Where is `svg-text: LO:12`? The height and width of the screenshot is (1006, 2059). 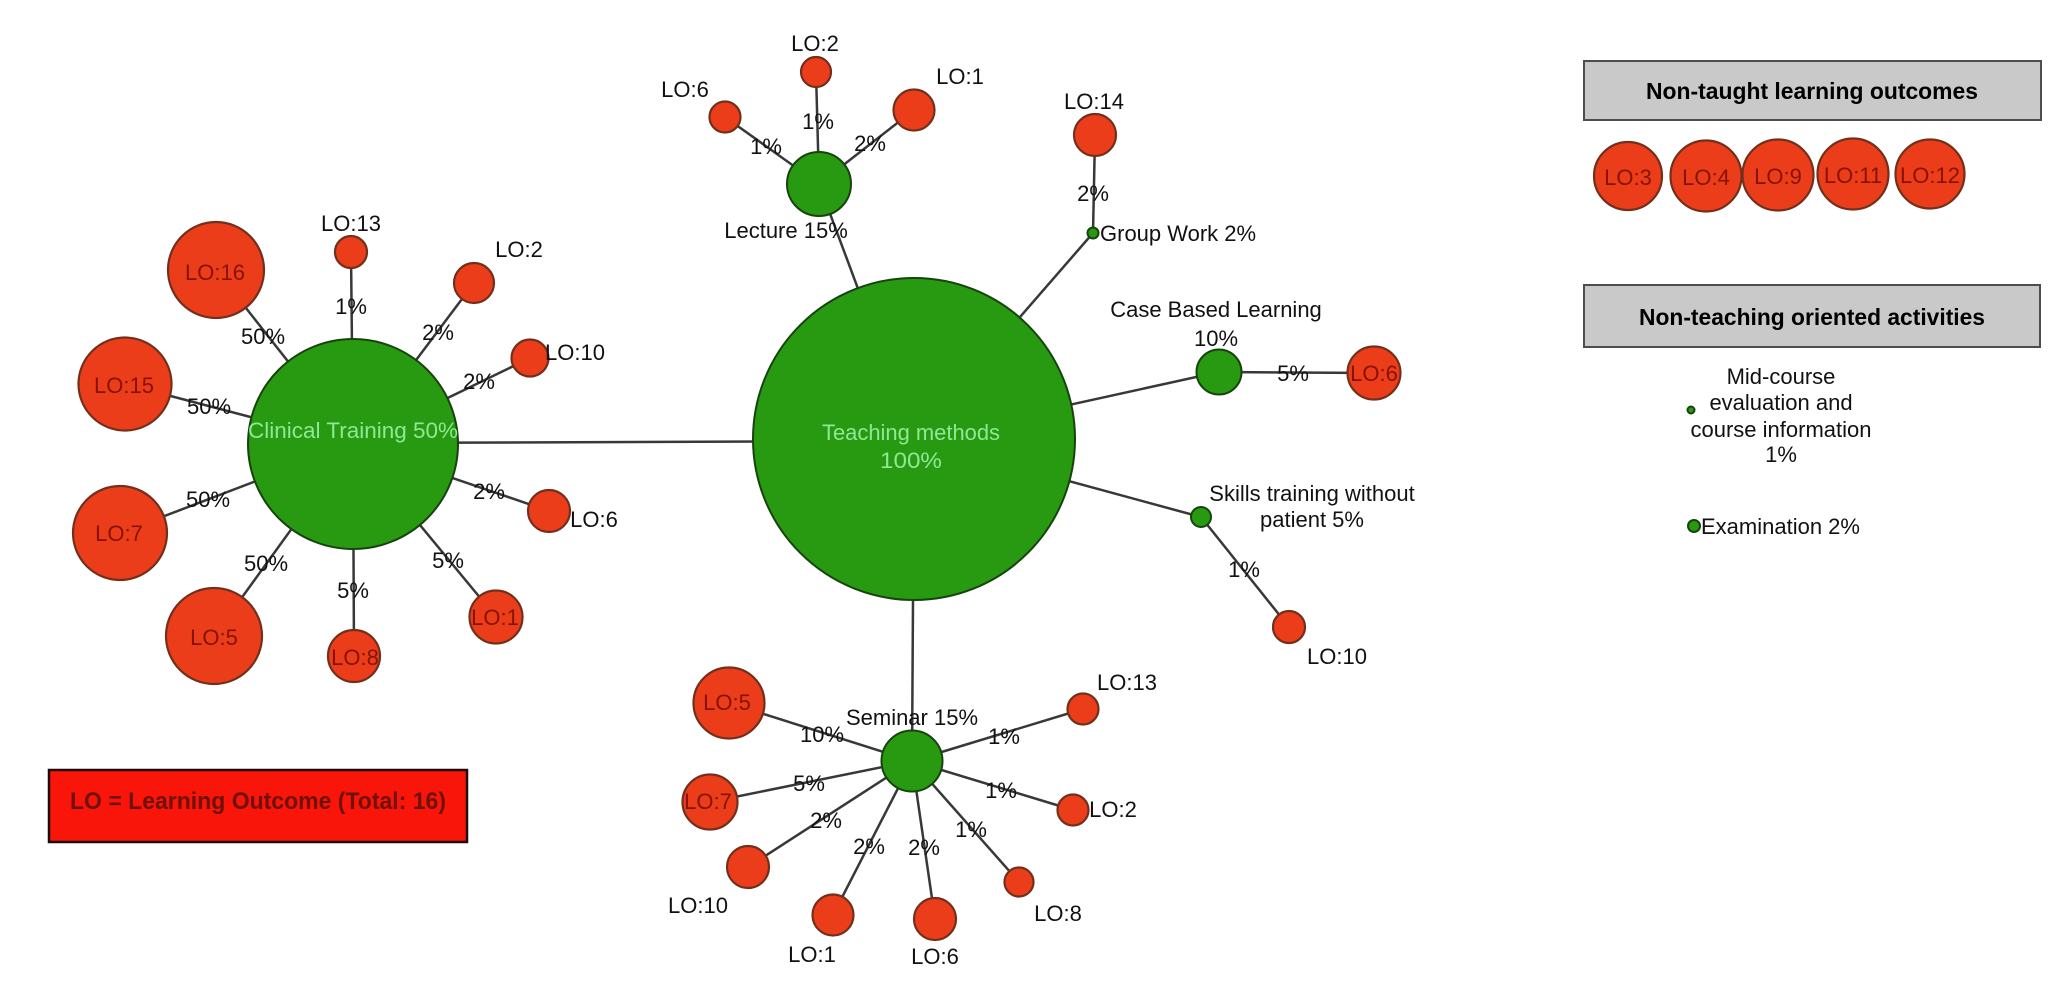
svg-text: LO:12 is located at coordinates (1930, 175).